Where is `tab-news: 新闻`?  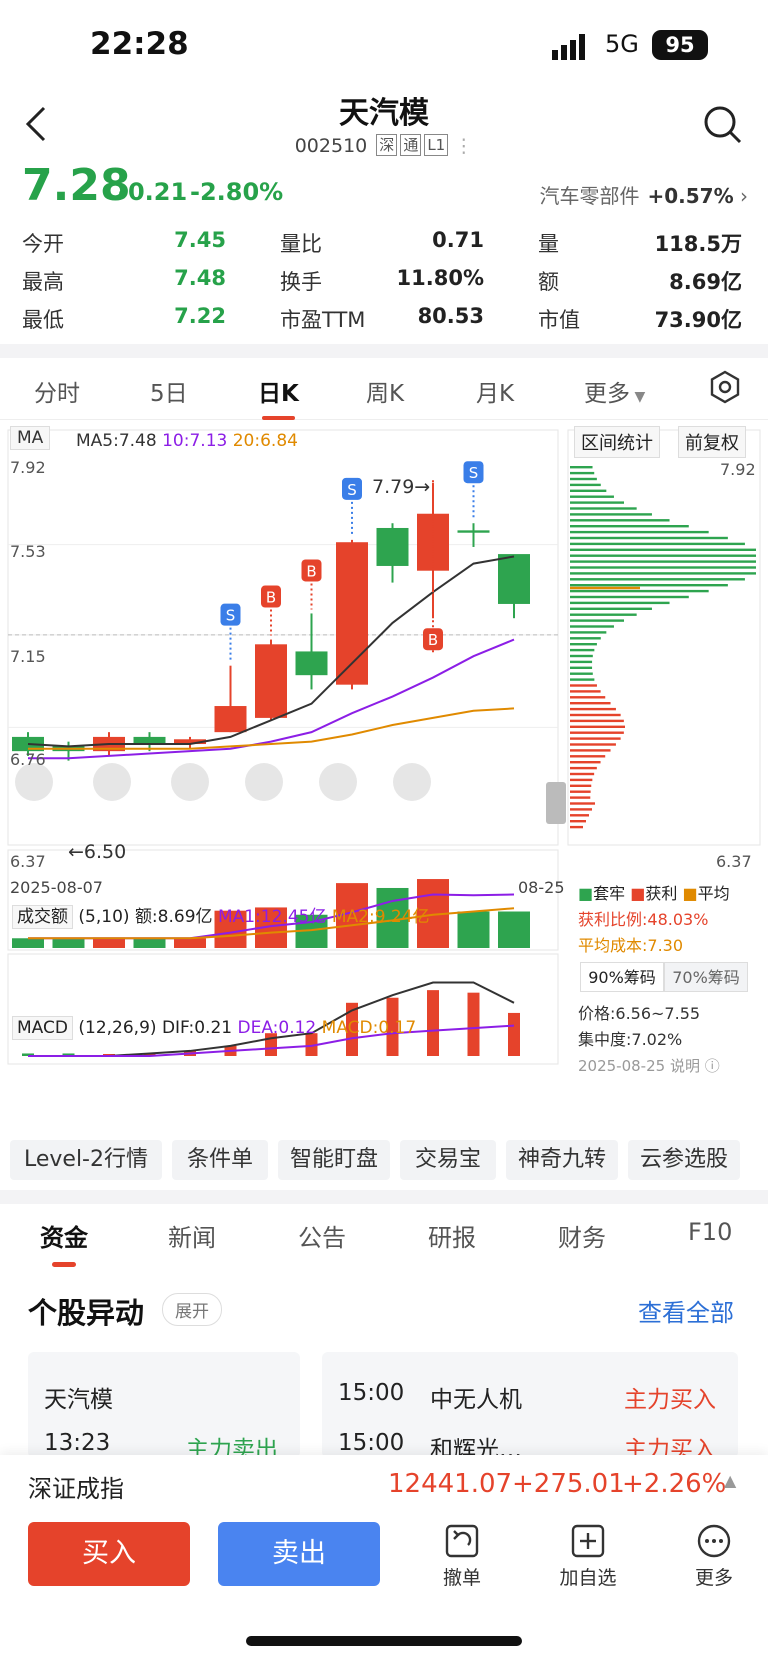 tab-news: 新闻 is located at coordinates (192, 1238).